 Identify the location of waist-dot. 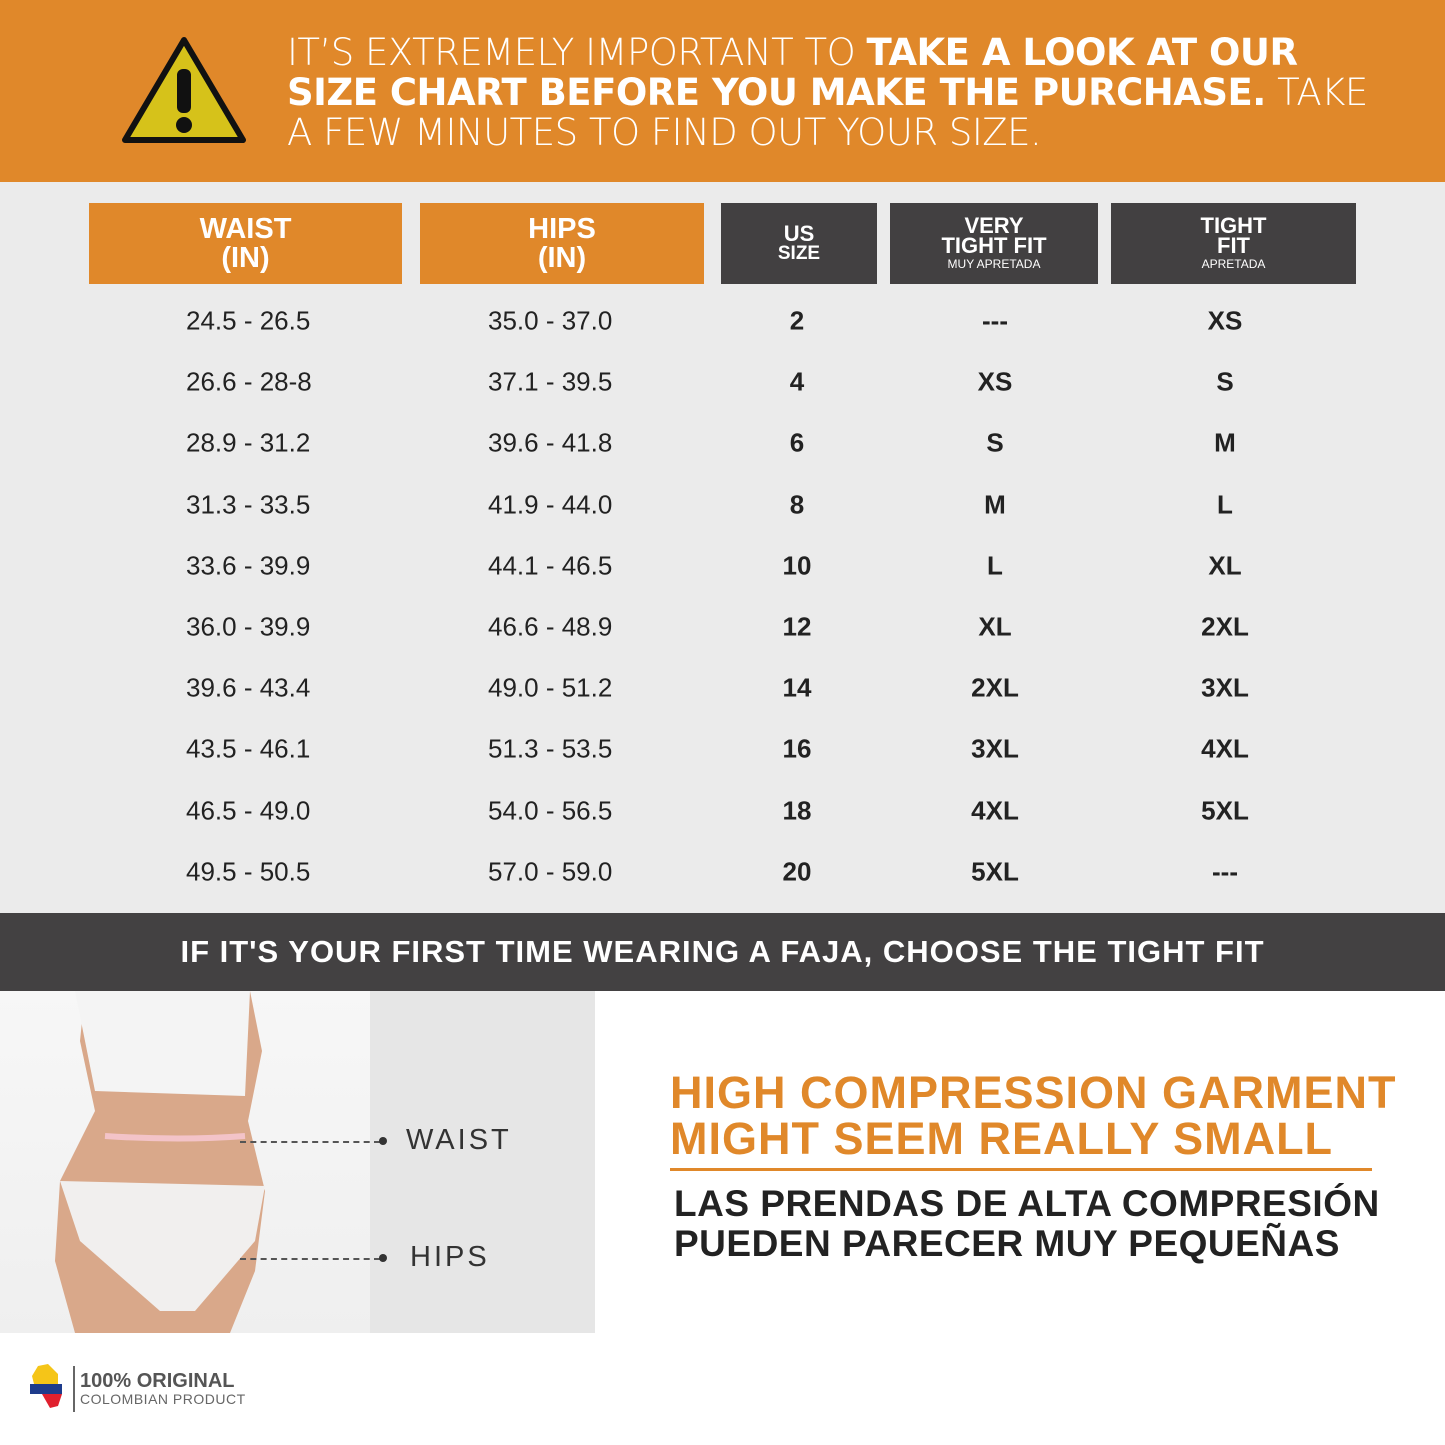
(383, 1141).